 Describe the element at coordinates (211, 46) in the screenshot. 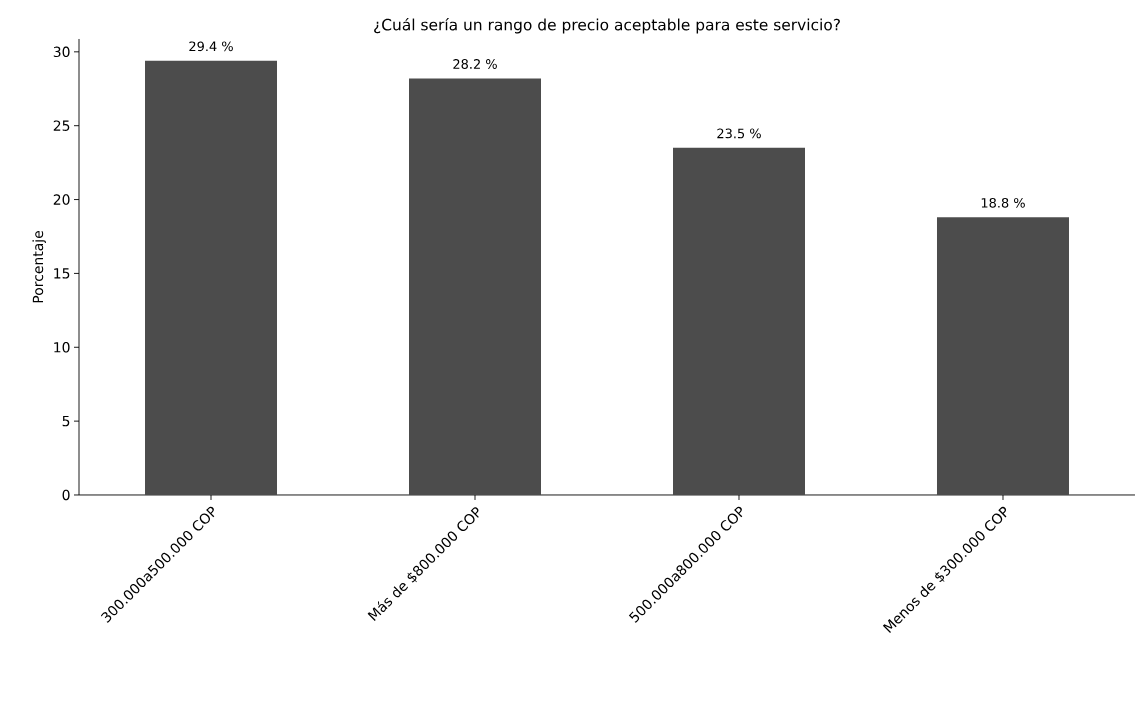

I see `data-label: 29.4 %` at that location.